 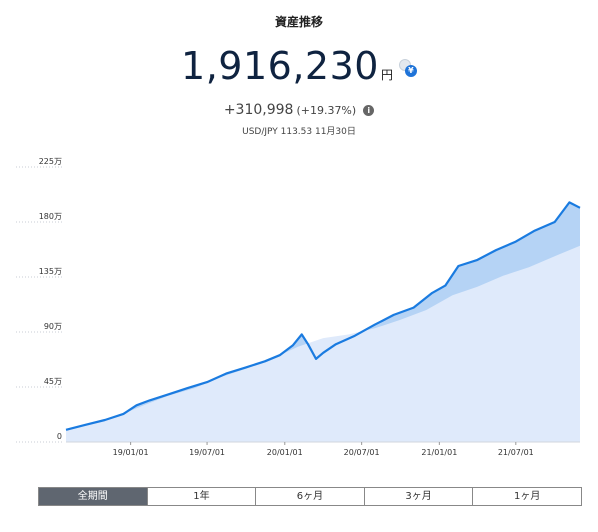 What do you see at coordinates (526, 496) in the screenshot?
I see `tab-4: 1ヶ月` at bounding box center [526, 496].